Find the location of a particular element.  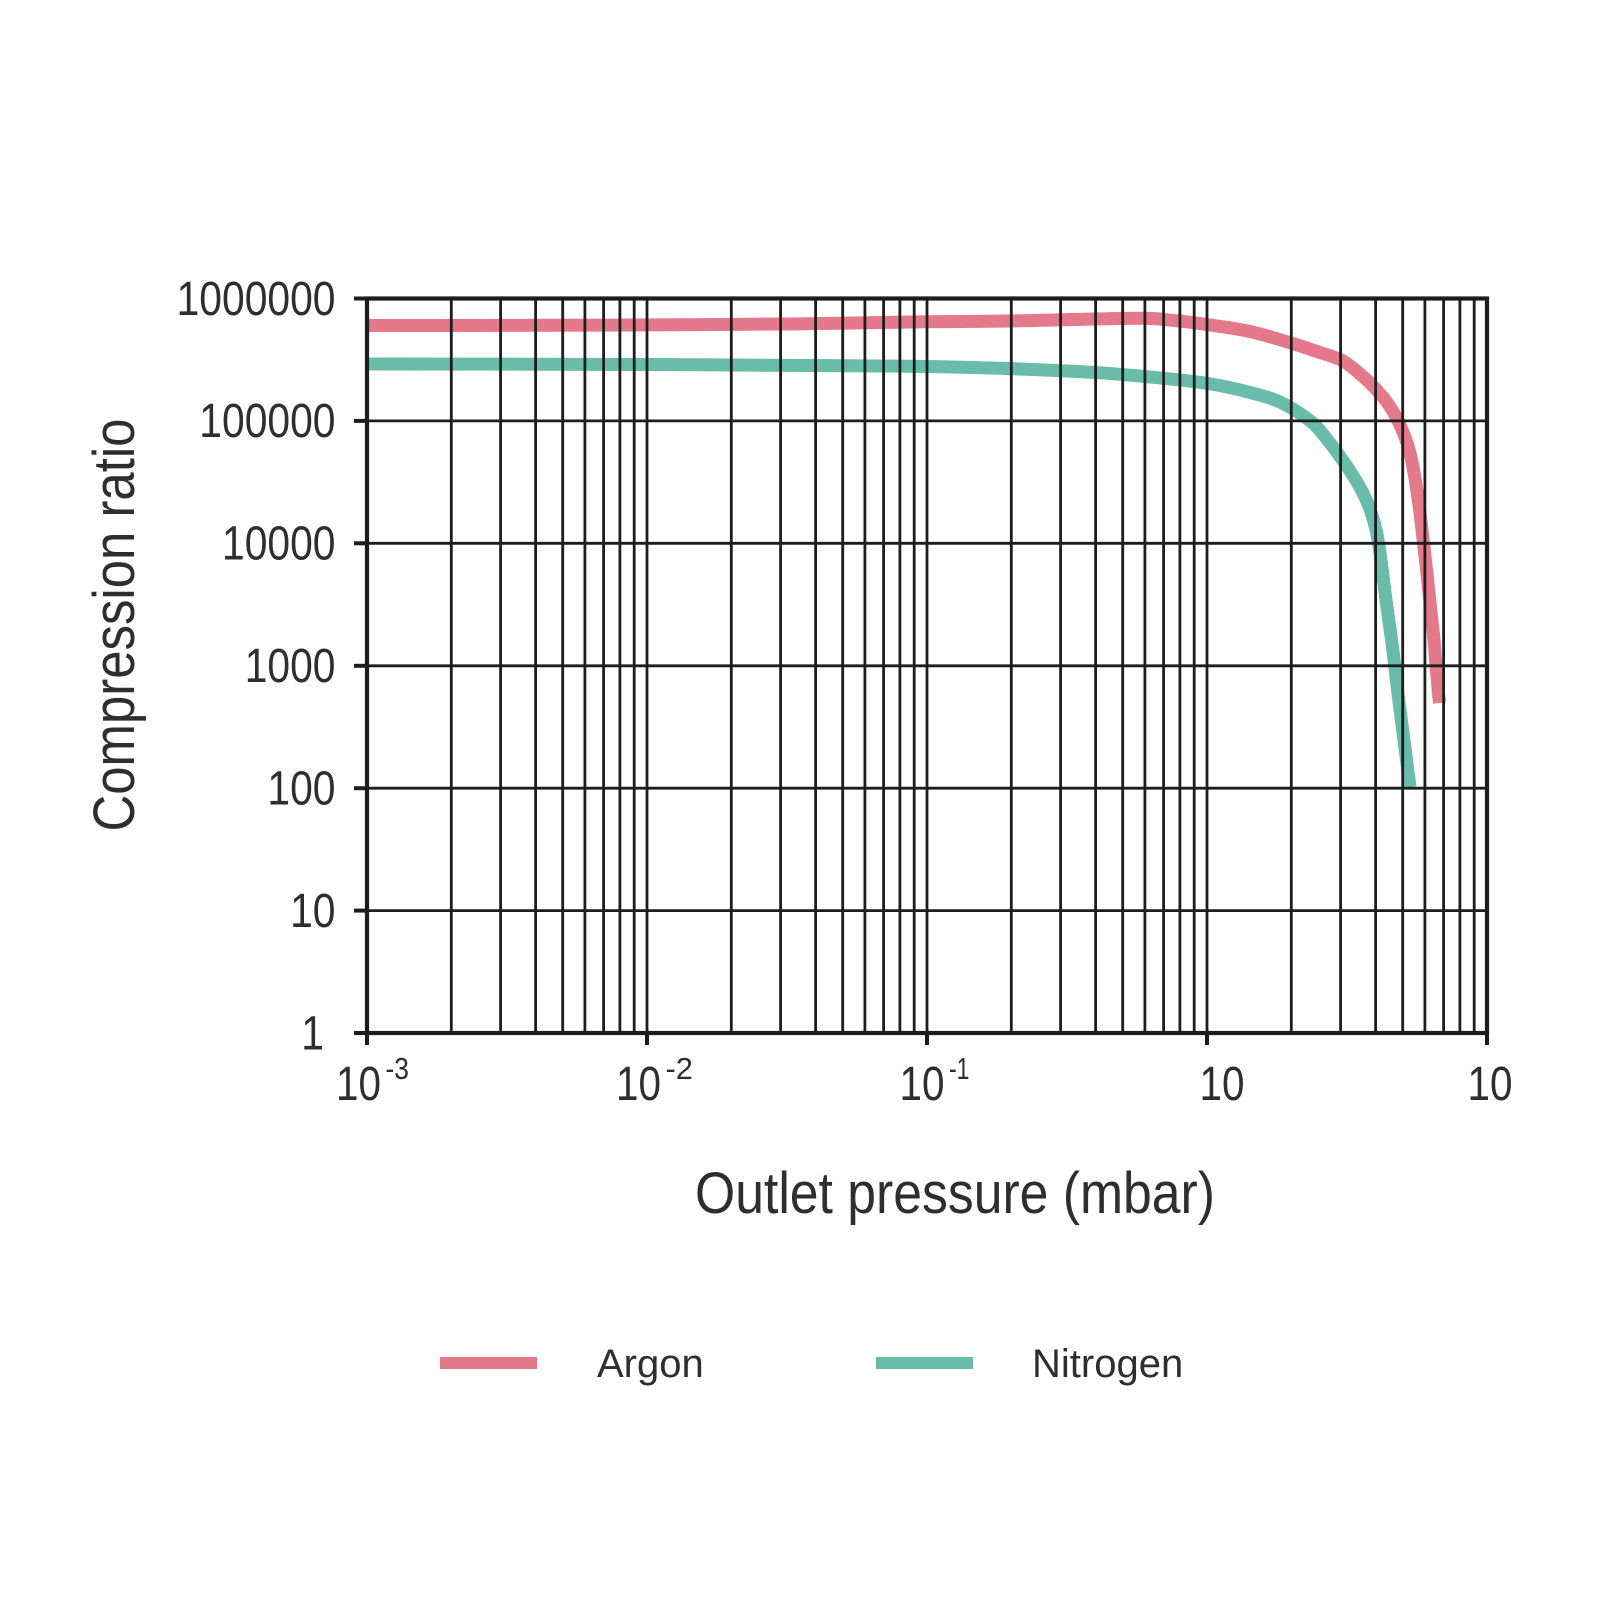

svg-text: -2 is located at coordinates (680, 1068).